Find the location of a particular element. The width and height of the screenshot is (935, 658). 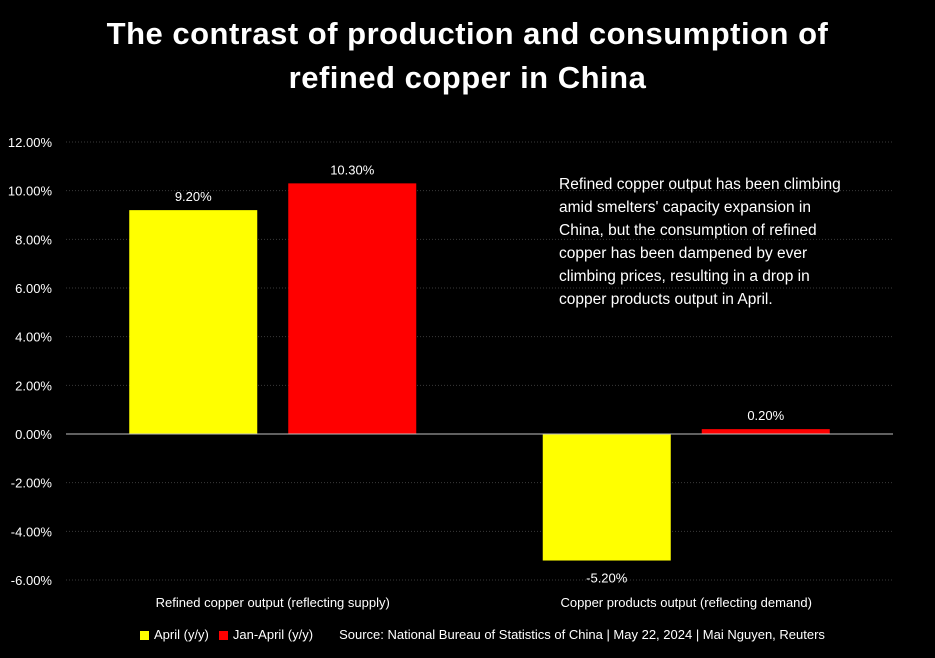

y-tick-label: 4.00% is located at coordinates (33, 337).